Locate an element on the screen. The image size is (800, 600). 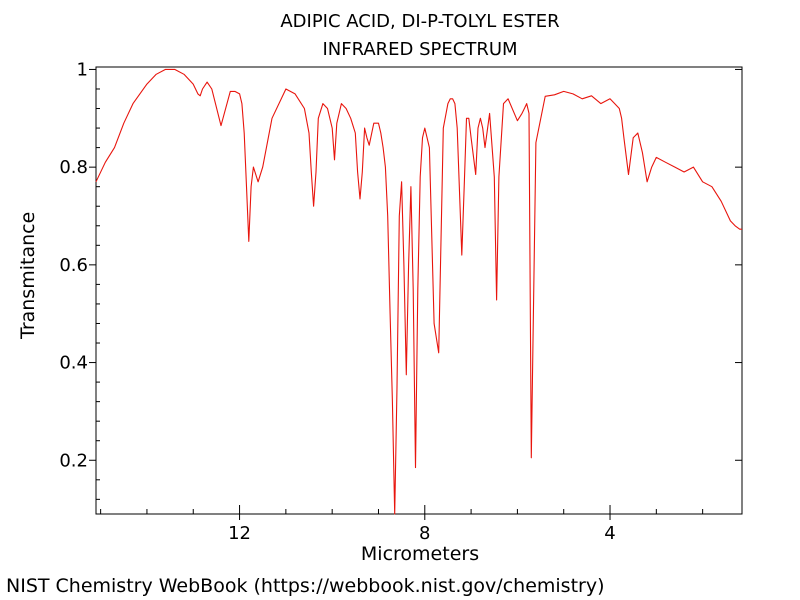
y-tick-label: 0.8 is located at coordinates (73, 167).